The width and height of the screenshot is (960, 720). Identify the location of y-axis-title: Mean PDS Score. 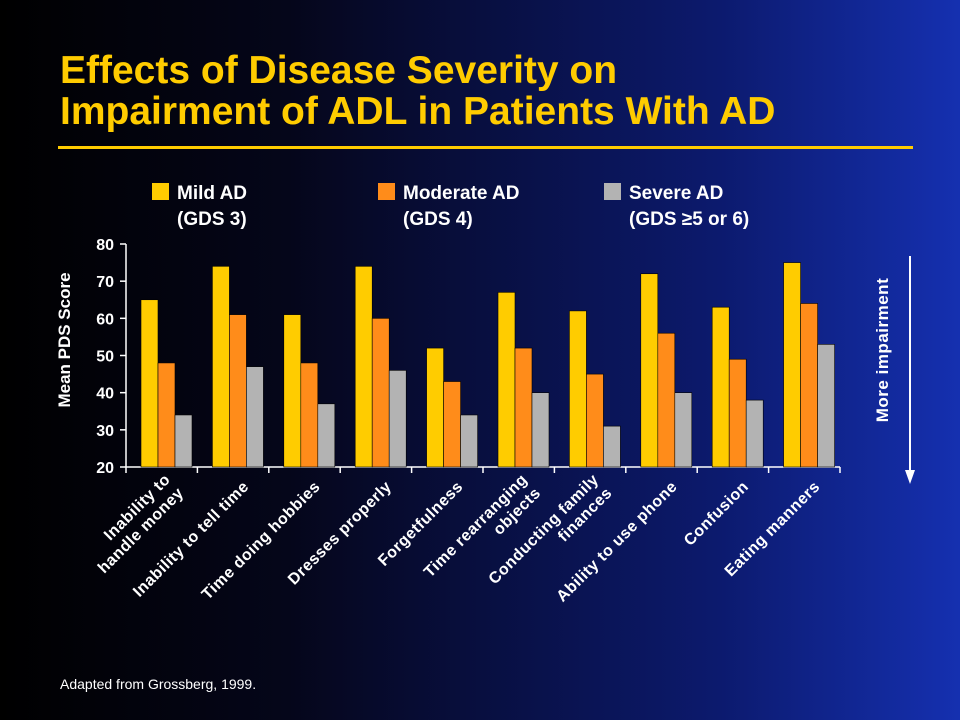
(64, 339).